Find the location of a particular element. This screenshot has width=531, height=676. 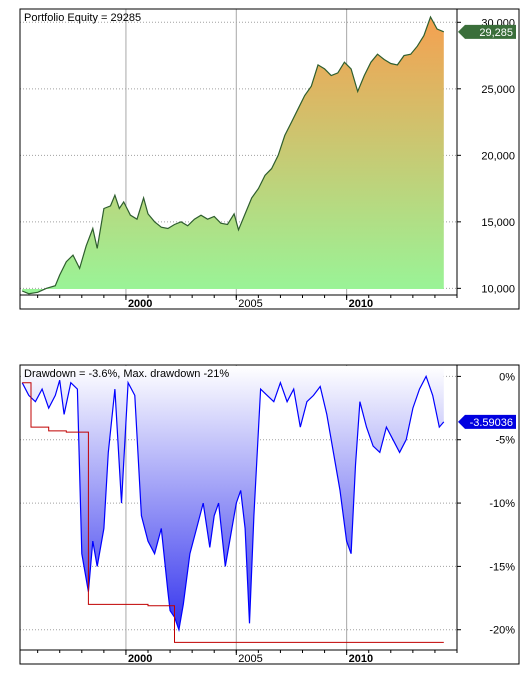

equity-x-tick-label: 2005 is located at coordinates (250, 304).